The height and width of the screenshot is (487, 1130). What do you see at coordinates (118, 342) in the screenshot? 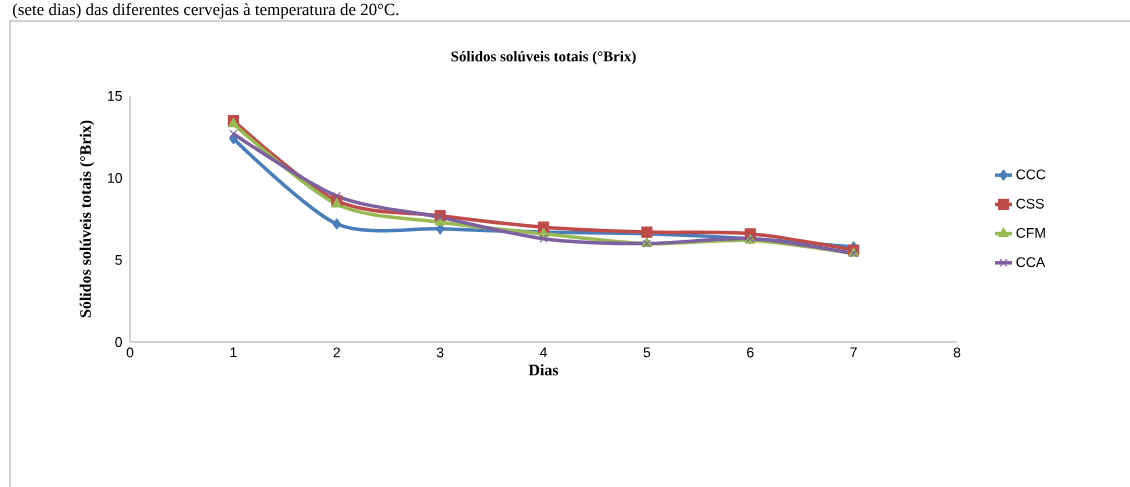
I see `y-tick-label: 0` at bounding box center [118, 342].